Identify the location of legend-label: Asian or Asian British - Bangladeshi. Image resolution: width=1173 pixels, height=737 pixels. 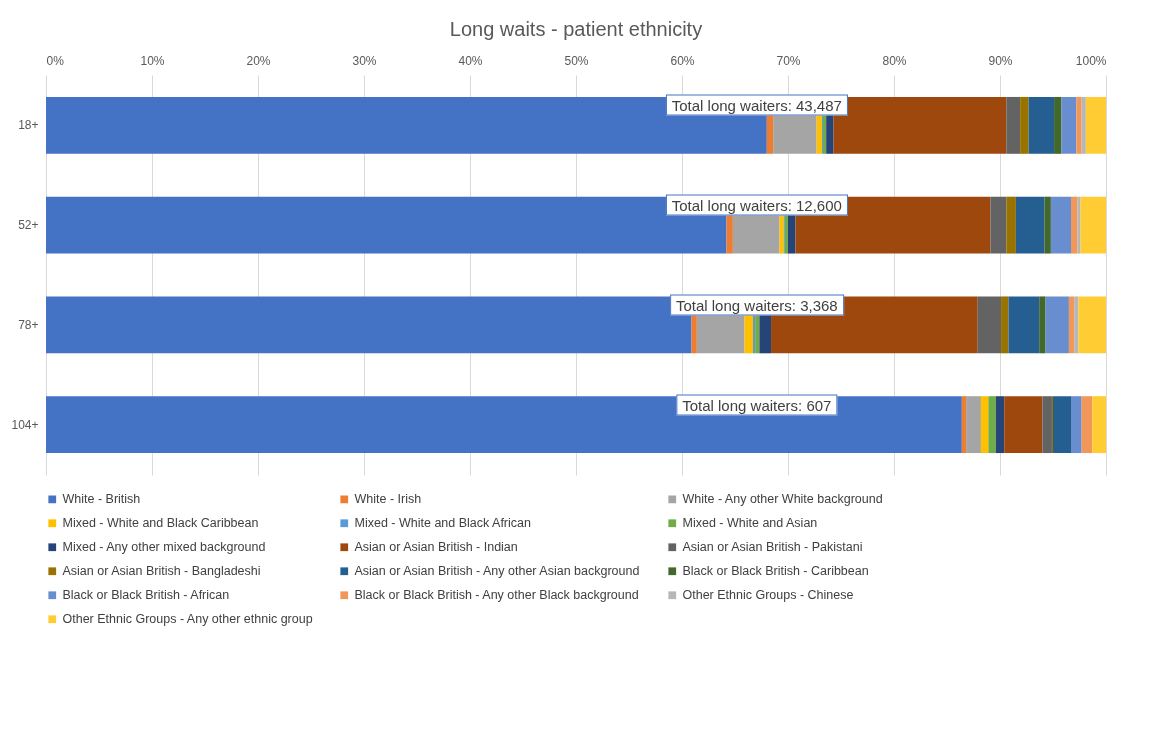
(161, 571).